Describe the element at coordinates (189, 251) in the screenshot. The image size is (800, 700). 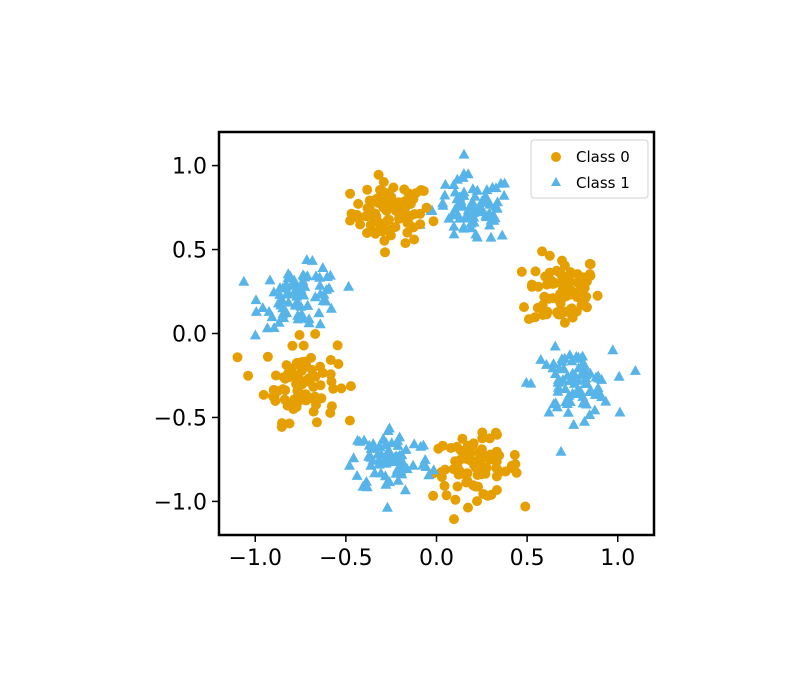
I see `y-tick-label: 0.5` at that location.